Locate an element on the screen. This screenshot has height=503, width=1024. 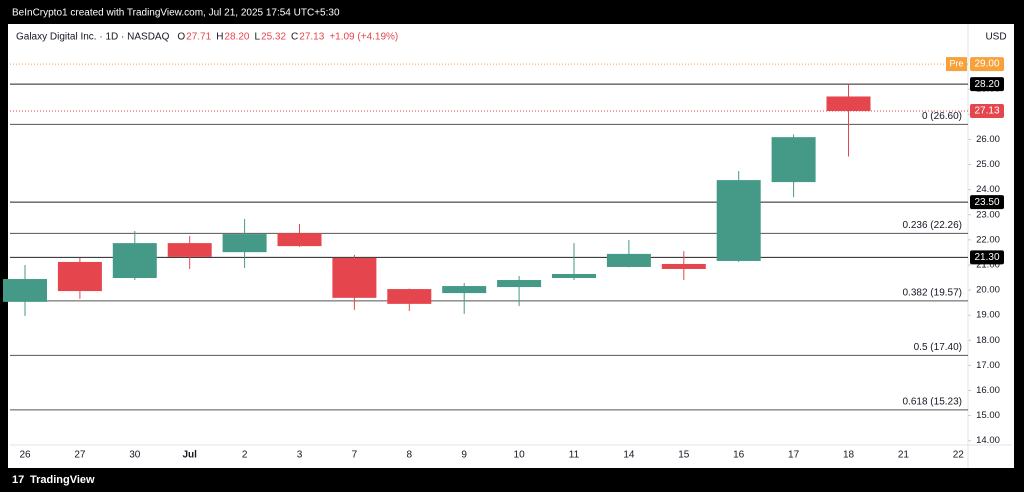
x-tick-label: 3 is located at coordinates (300, 455).